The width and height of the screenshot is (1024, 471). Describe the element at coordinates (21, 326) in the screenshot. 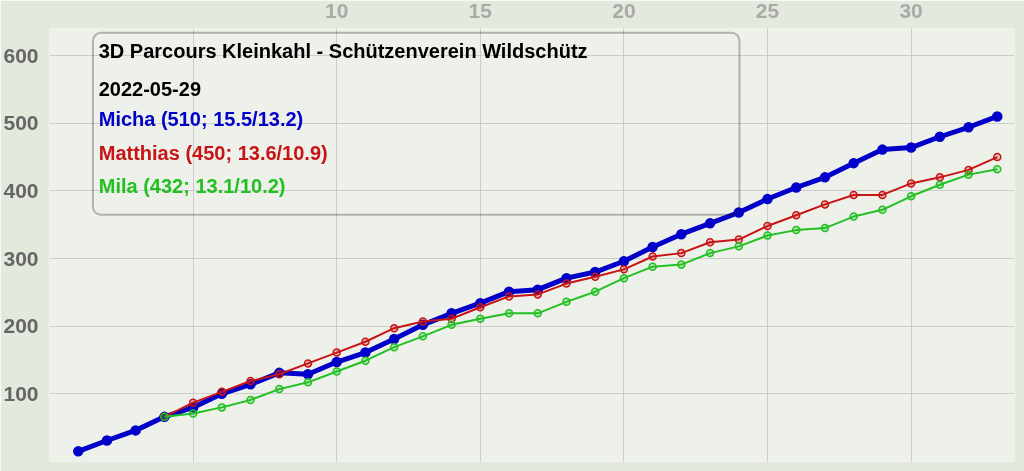

I see `y-tick-label: 200` at that location.